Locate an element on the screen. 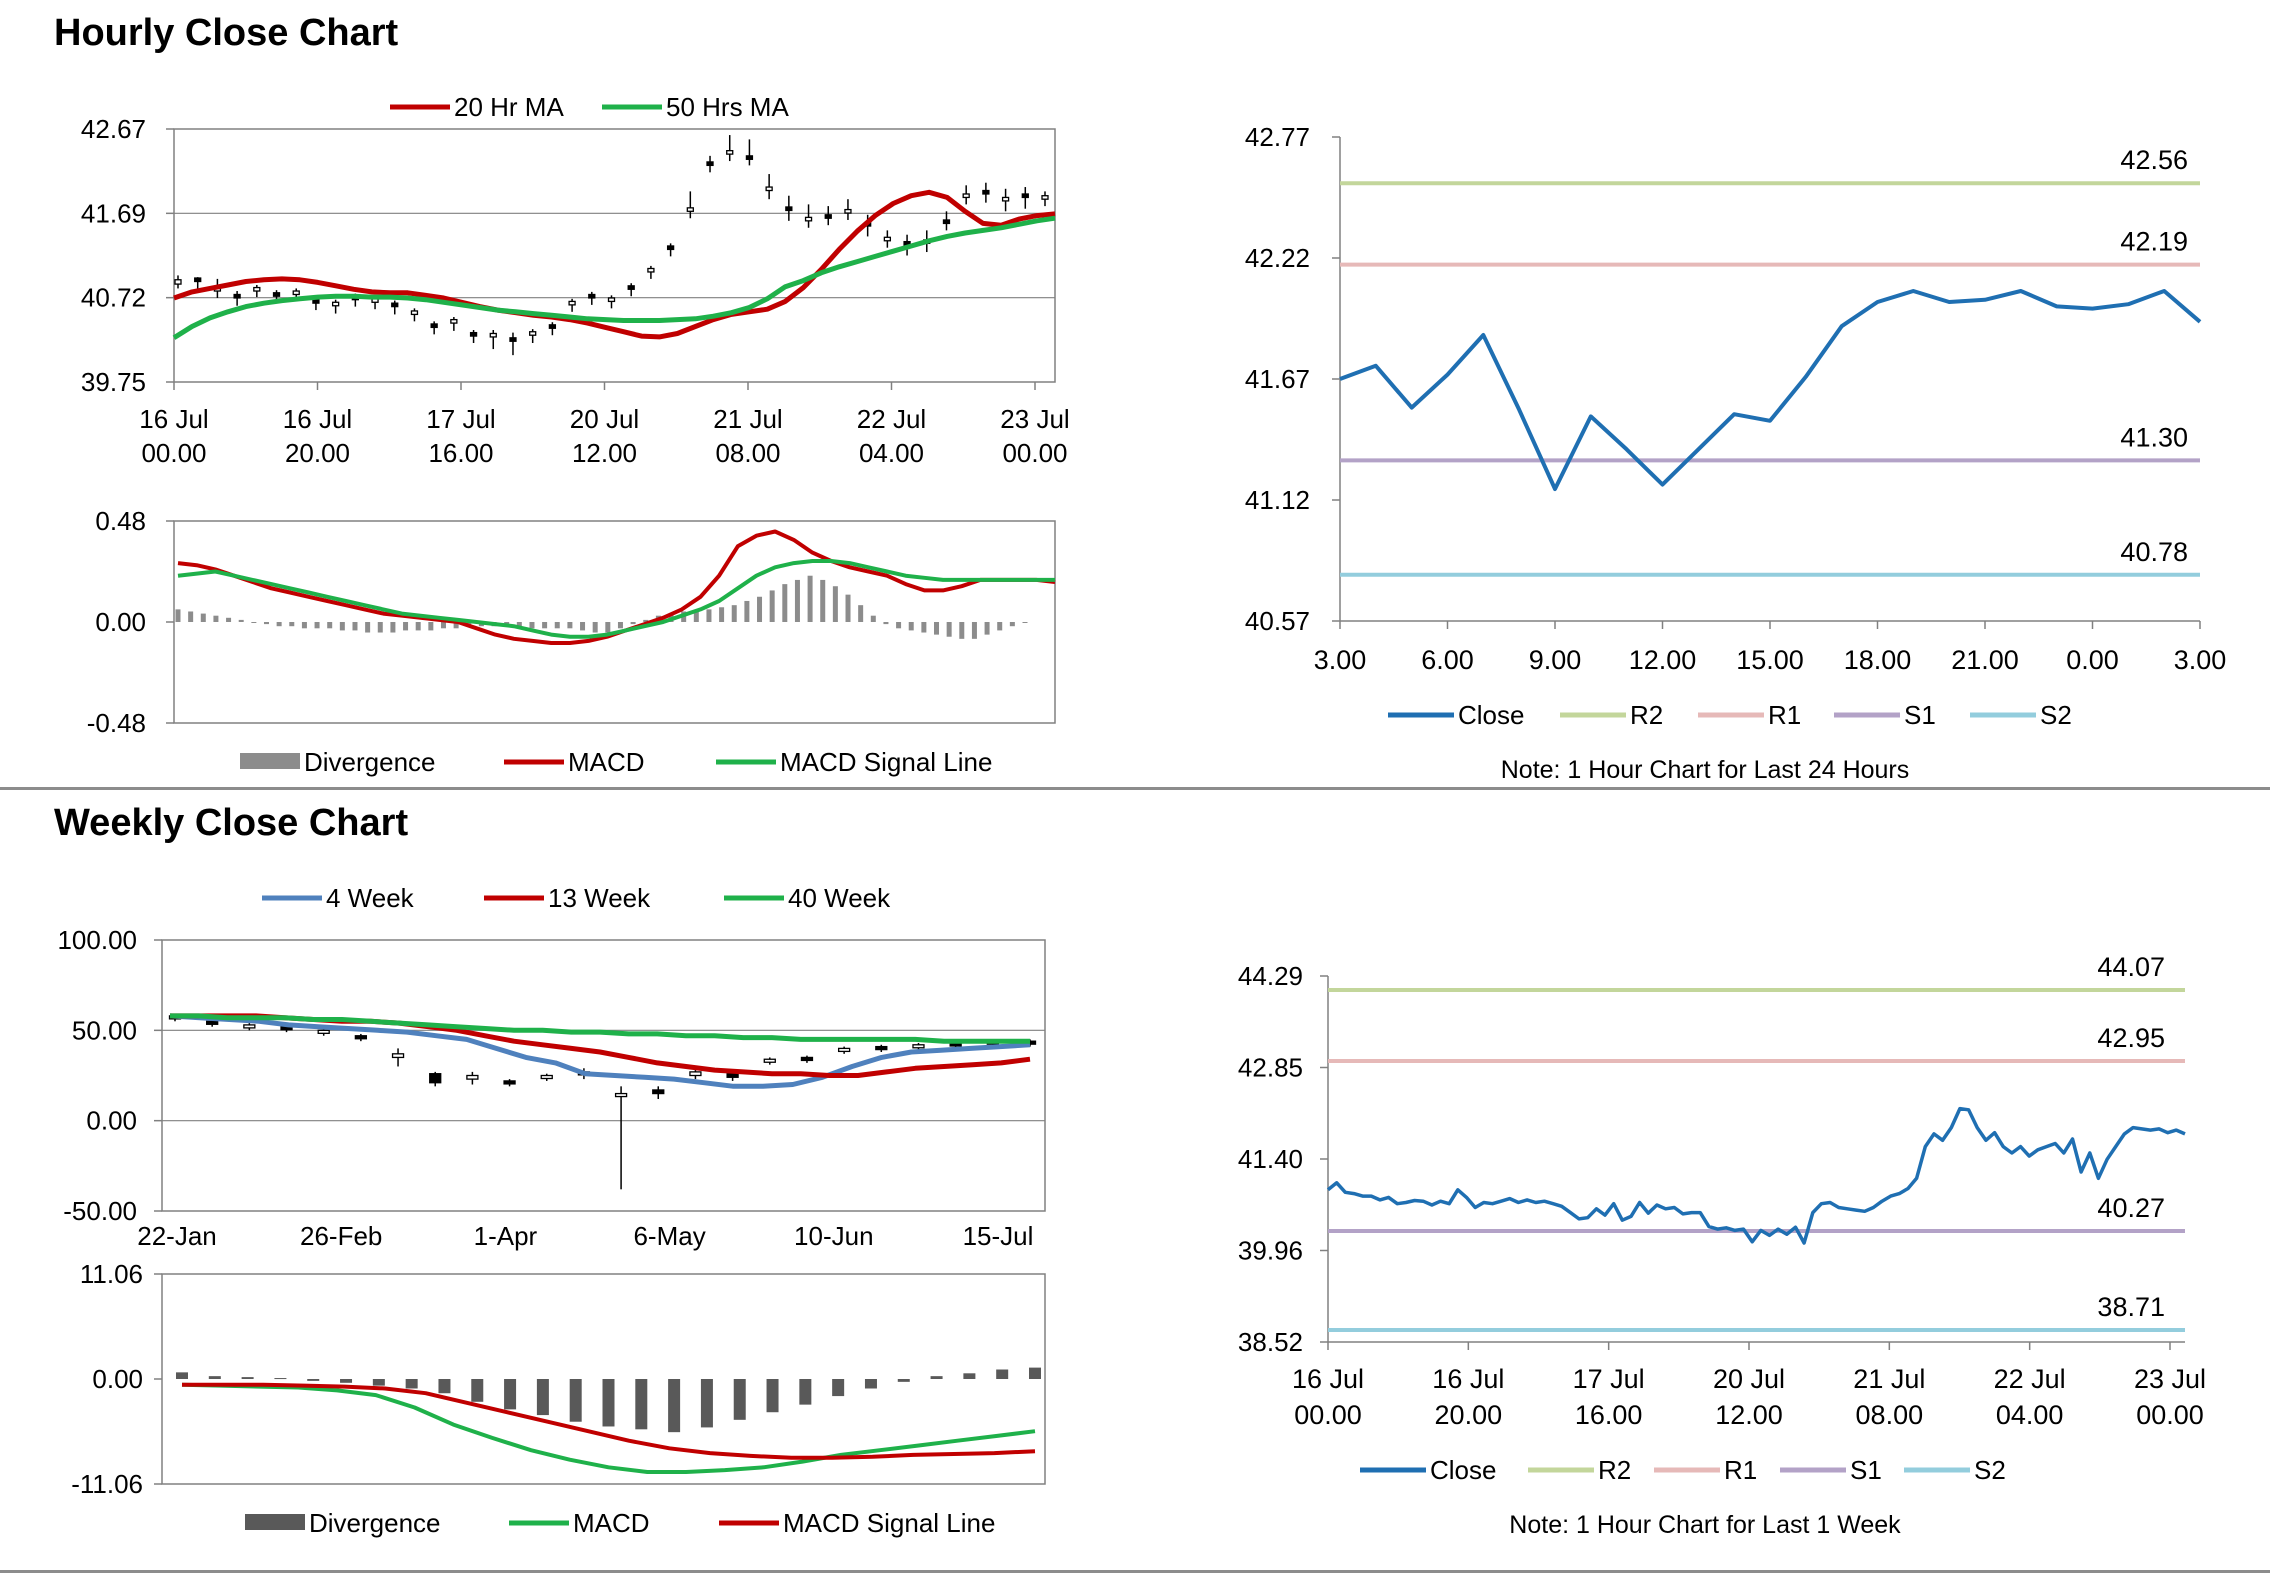  weekly_candles-legend-label: 40 Week is located at coordinates (839, 898).